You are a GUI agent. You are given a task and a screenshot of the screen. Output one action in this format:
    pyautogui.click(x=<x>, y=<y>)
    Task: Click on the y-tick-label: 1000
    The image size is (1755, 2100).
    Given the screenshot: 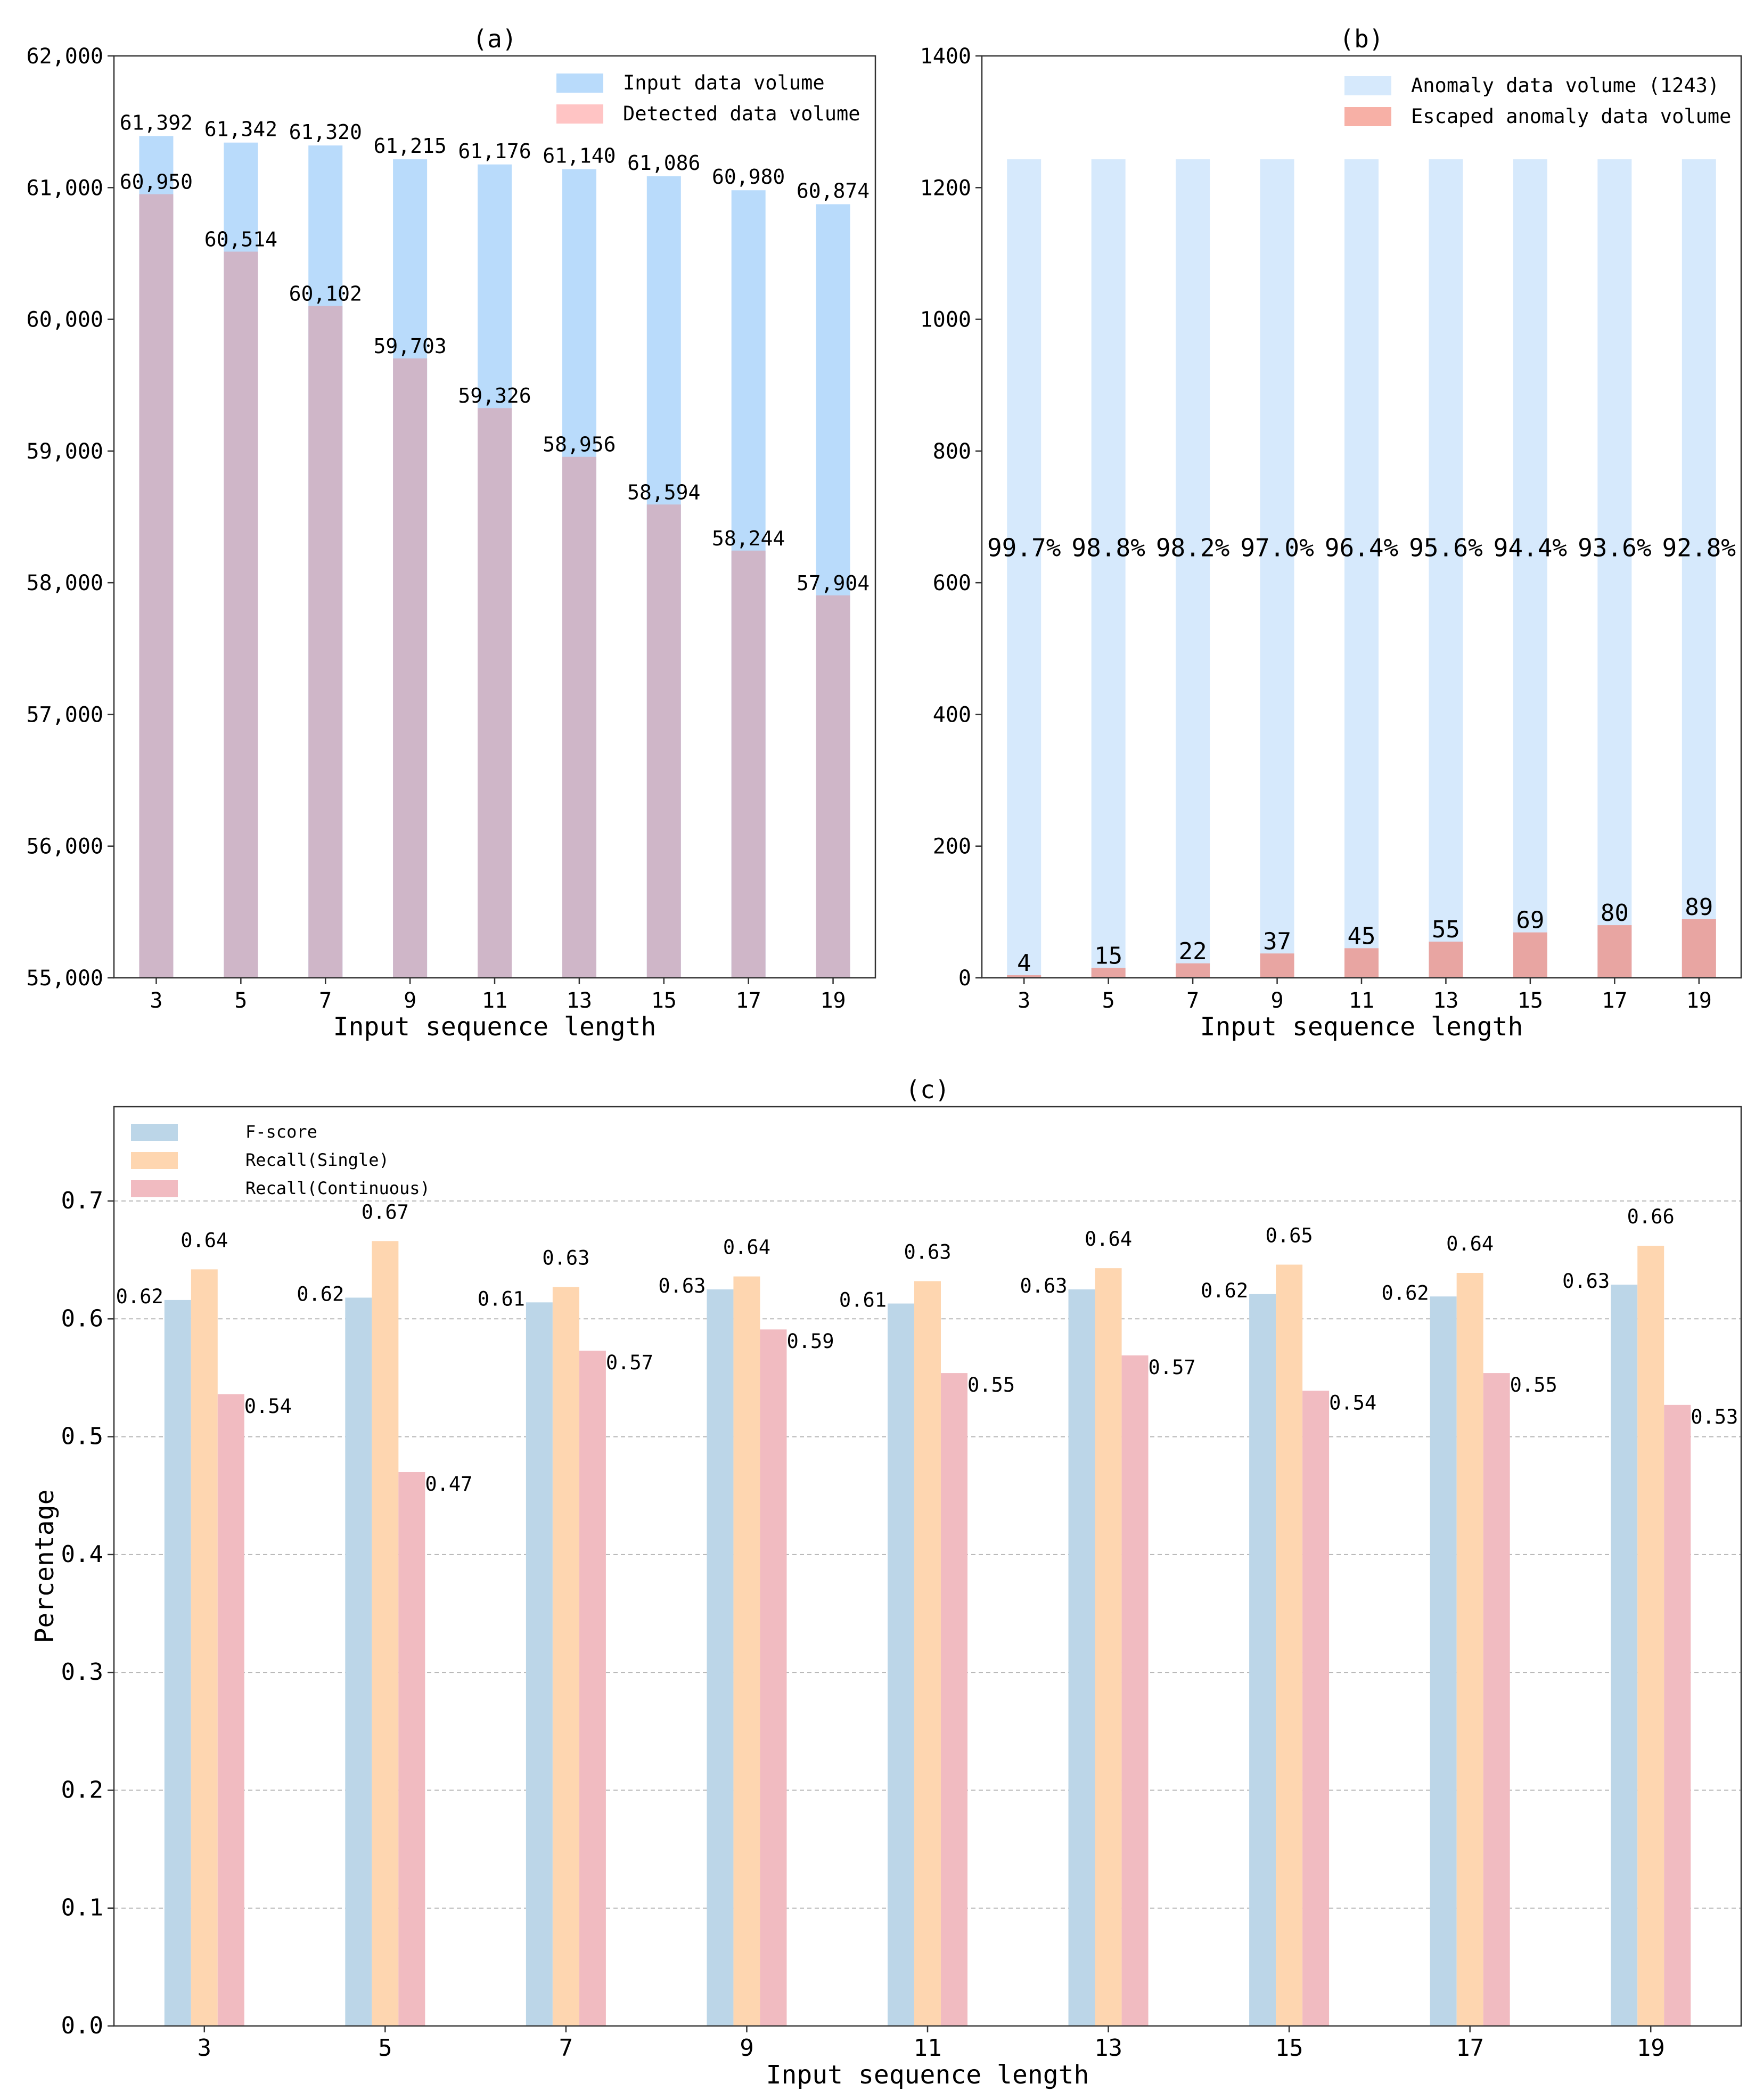 What is the action you would take?
    pyautogui.click(x=946, y=320)
    